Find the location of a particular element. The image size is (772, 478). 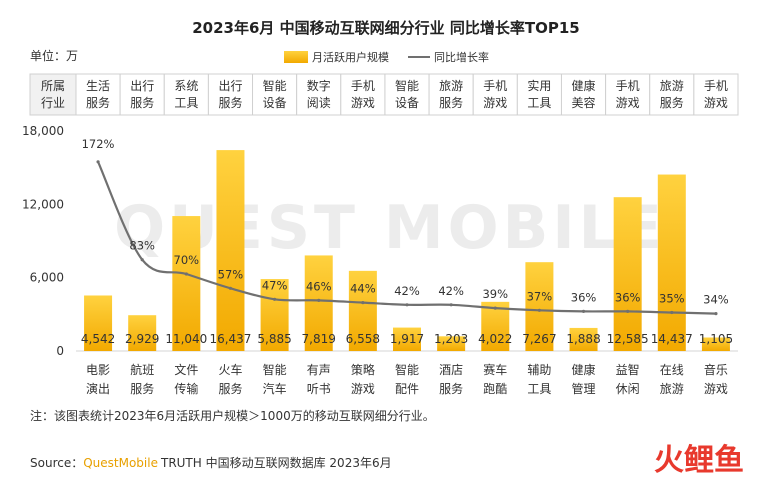

industry-label-line2: 美容 is located at coordinates (584, 102).